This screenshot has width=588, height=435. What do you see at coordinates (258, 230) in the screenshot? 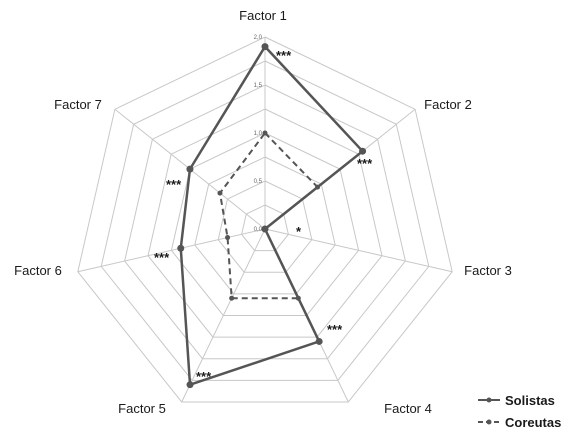
I see `tick-label: 0,0` at bounding box center [258, 230].